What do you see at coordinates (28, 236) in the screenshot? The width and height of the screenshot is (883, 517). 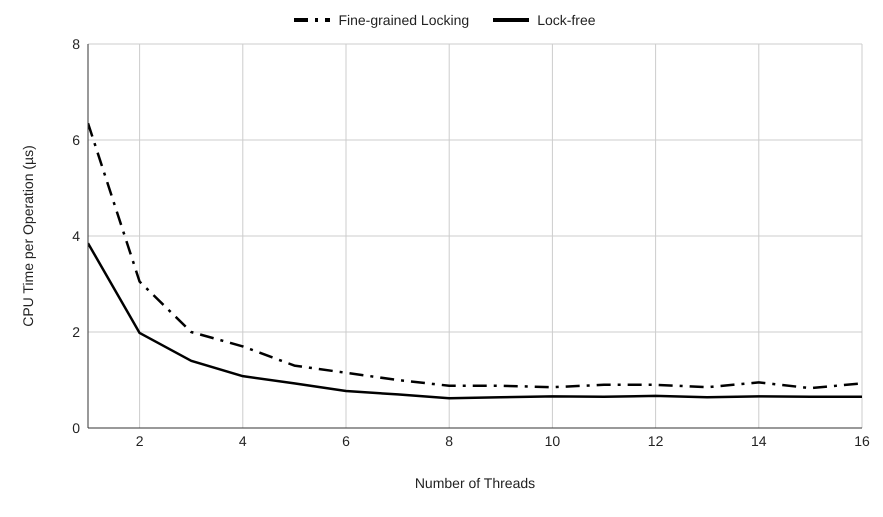 I see `y-axis-title: CPU Time per Operation (µs)` at bounding box center [28, 236].